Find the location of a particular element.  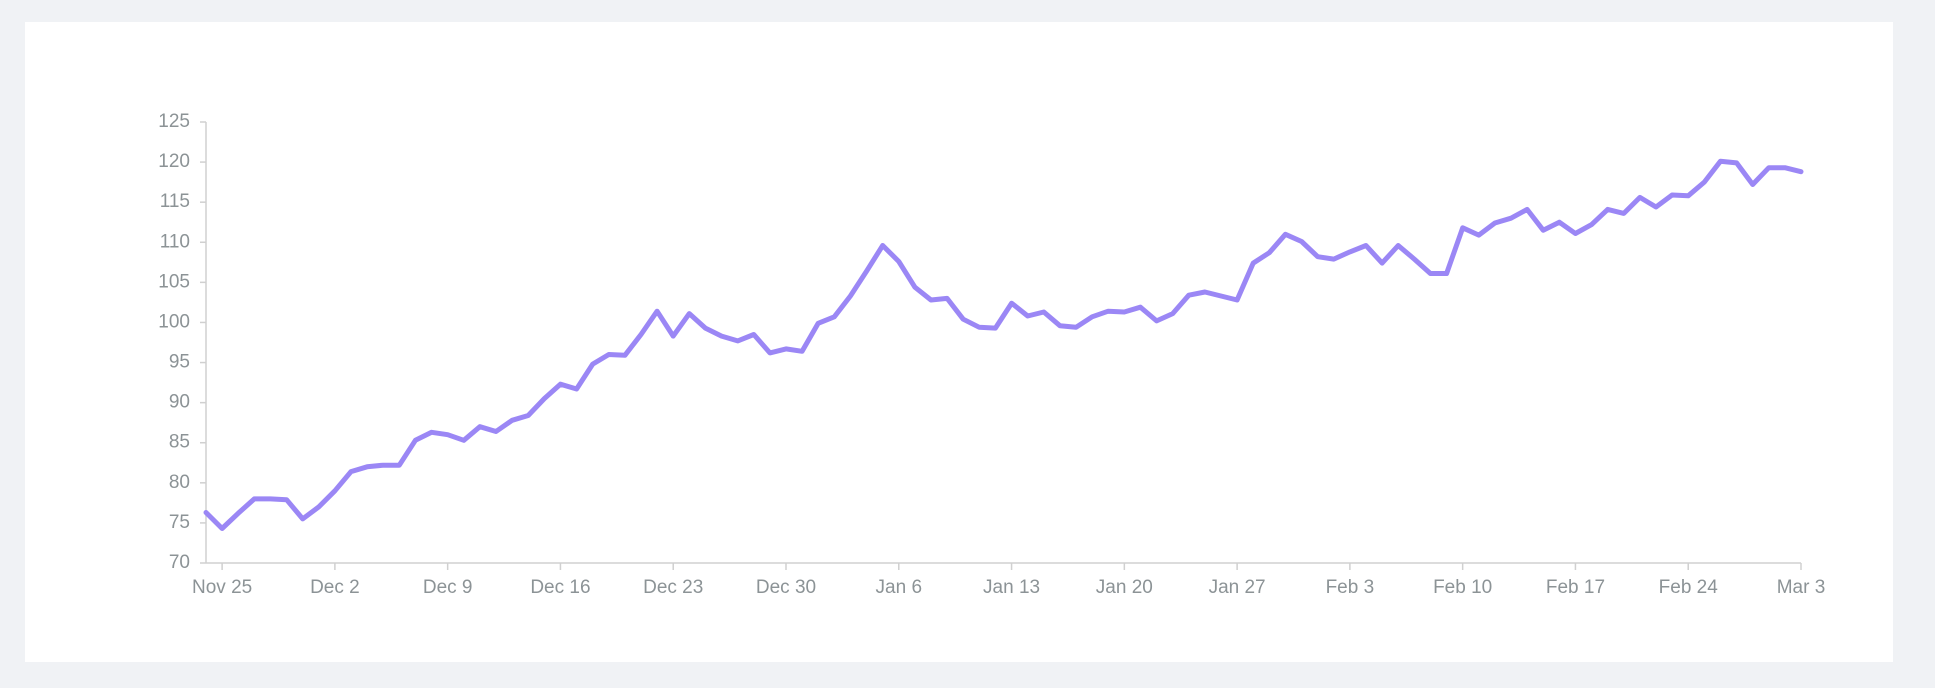

x-tick-label: Mar 3 is located at coordinates (1801, 587).